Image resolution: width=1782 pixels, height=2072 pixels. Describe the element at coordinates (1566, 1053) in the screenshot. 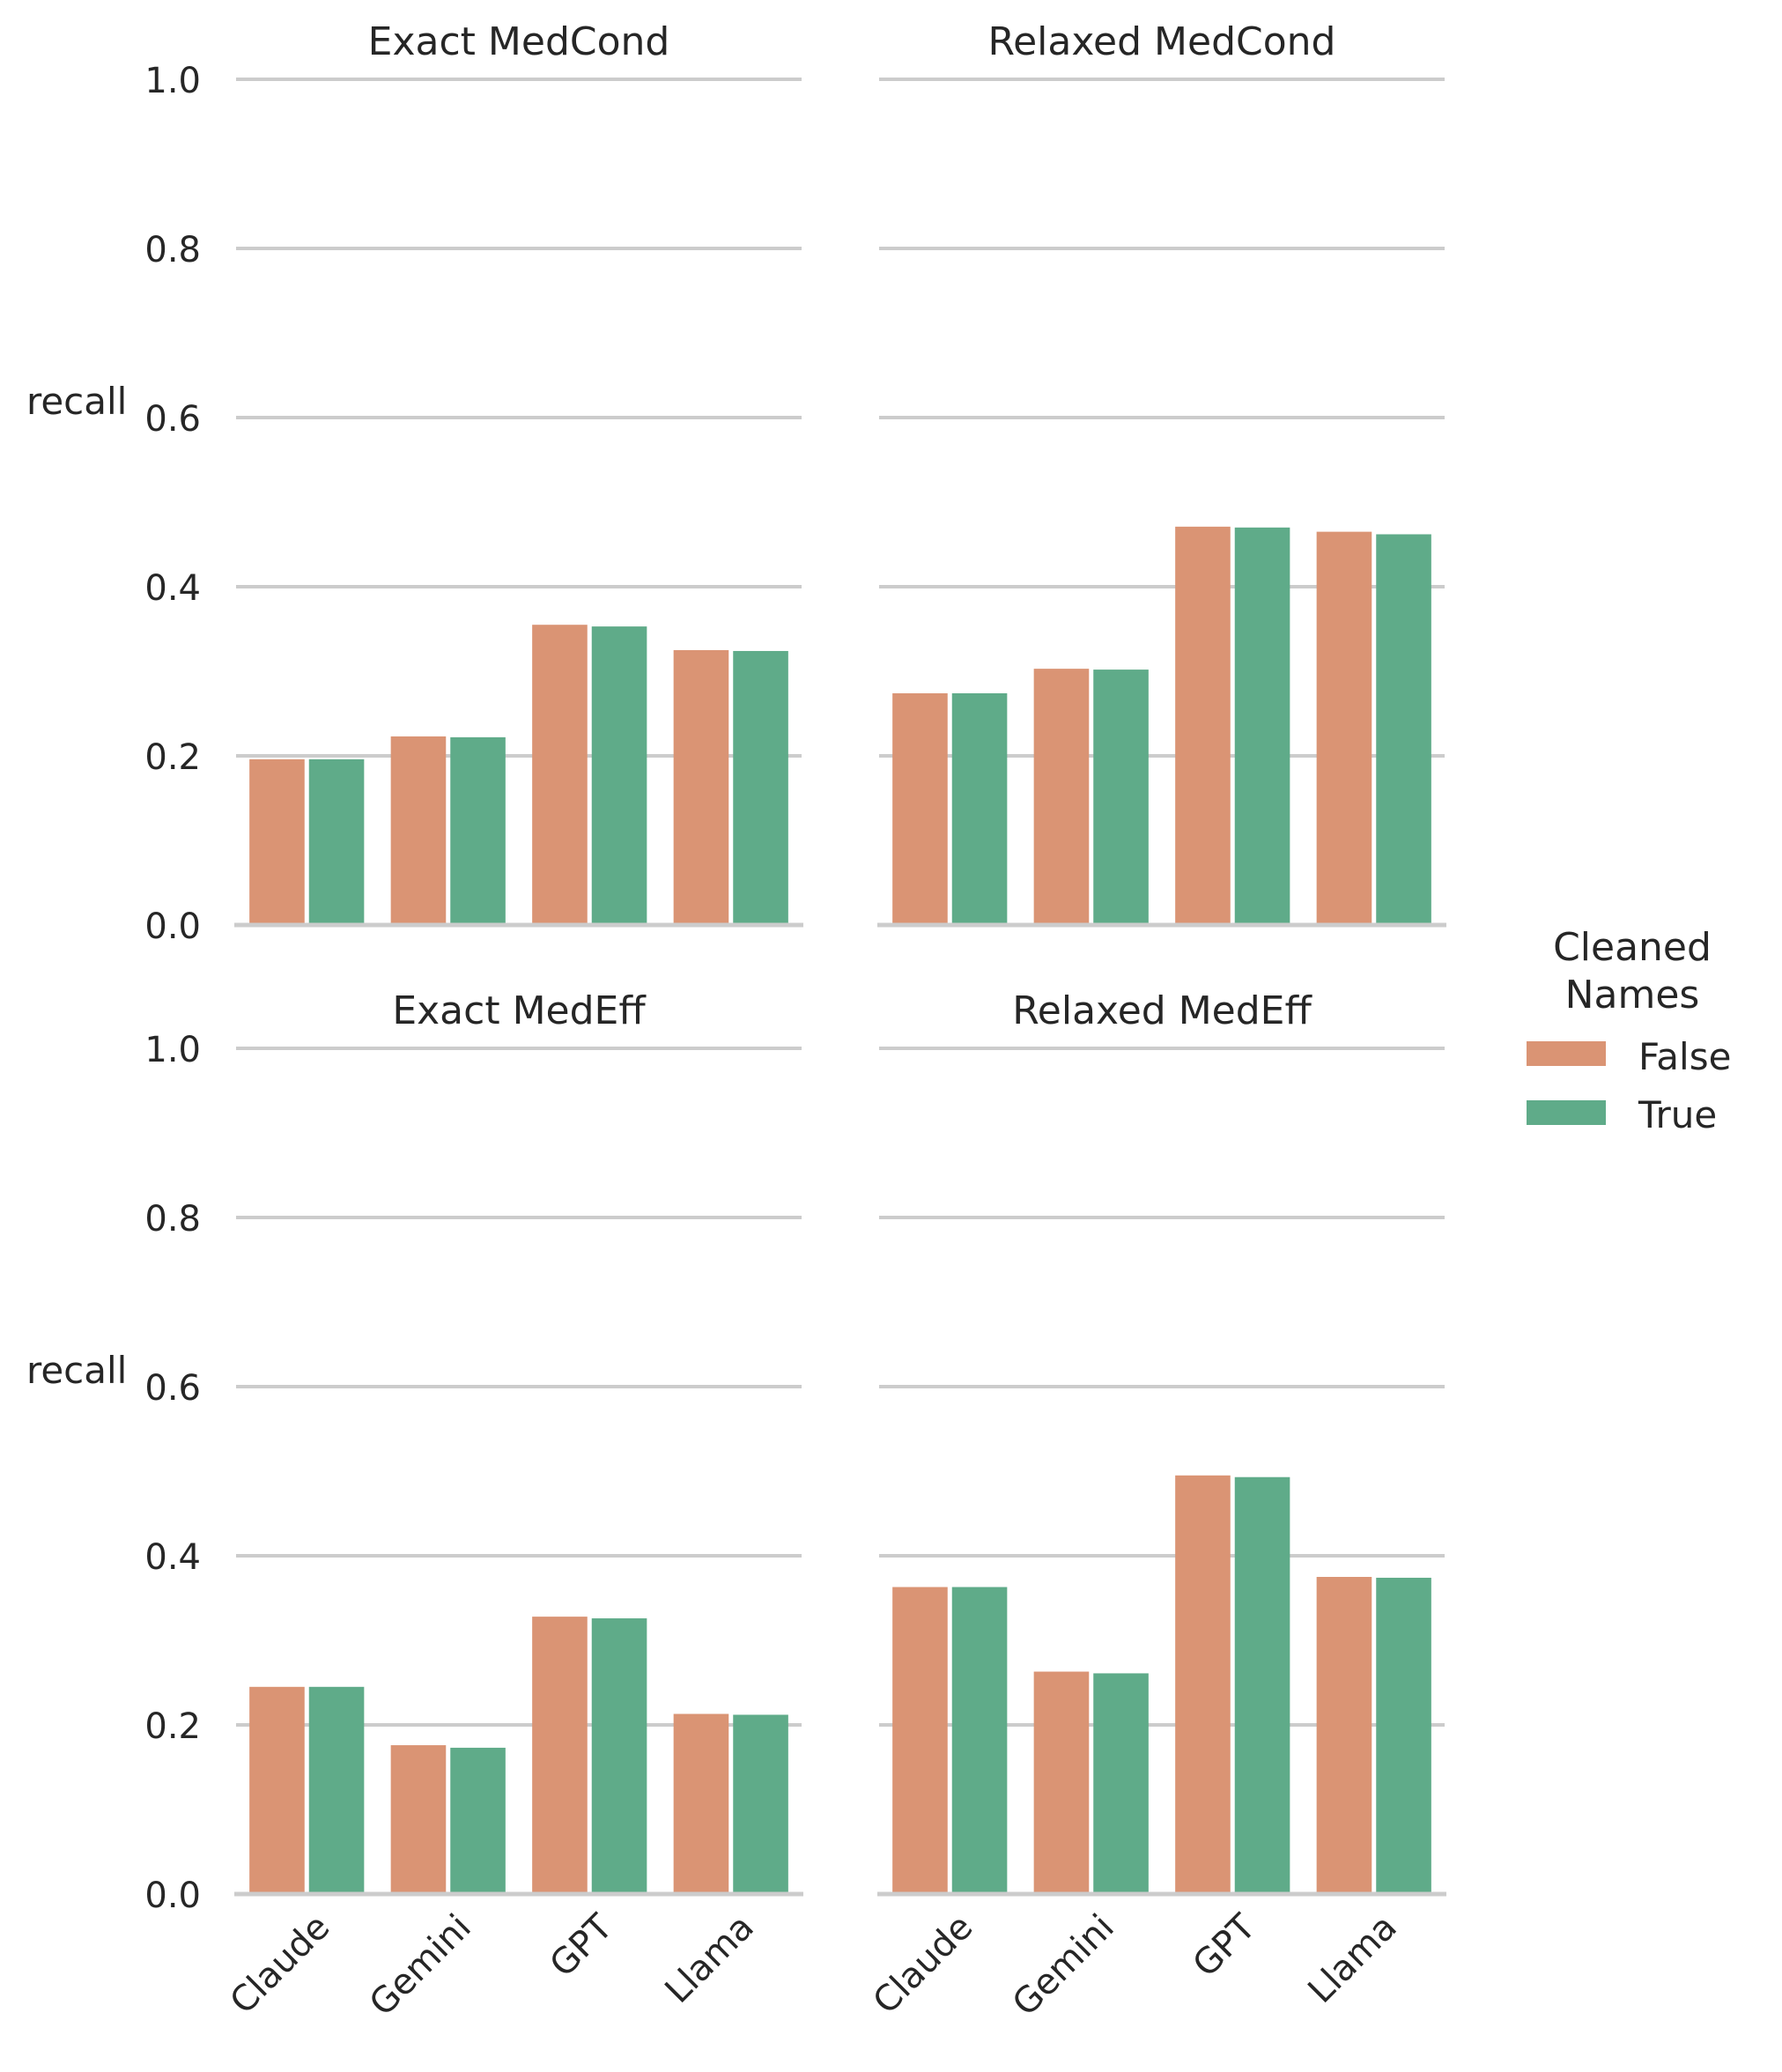

I see `legend-swatch-false` at that location.